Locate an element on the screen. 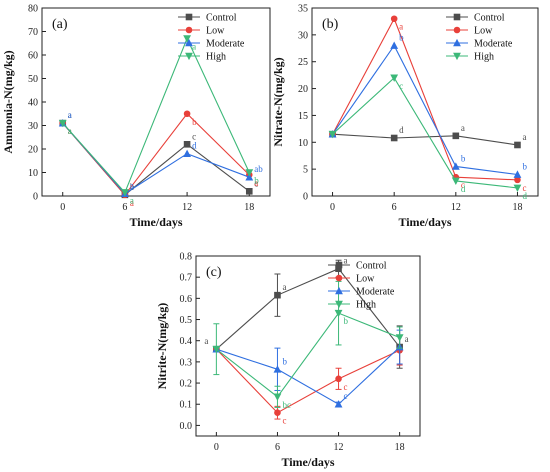  series-control: d aa is located at coordinates (427, 136).